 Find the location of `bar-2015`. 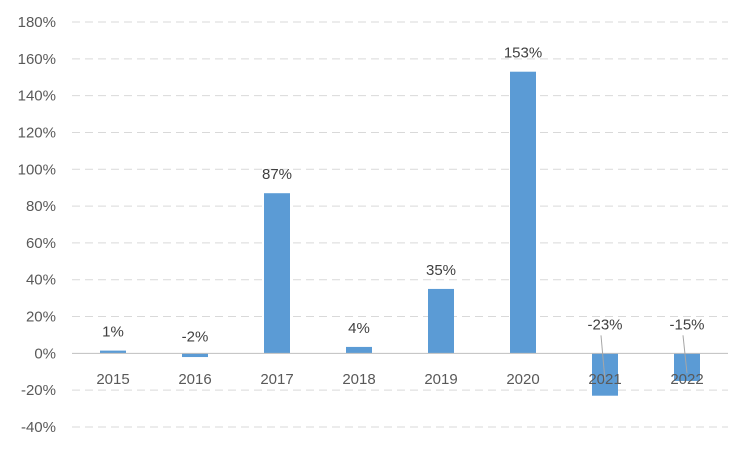

bar-2015 is located at coordinates (113, 352).